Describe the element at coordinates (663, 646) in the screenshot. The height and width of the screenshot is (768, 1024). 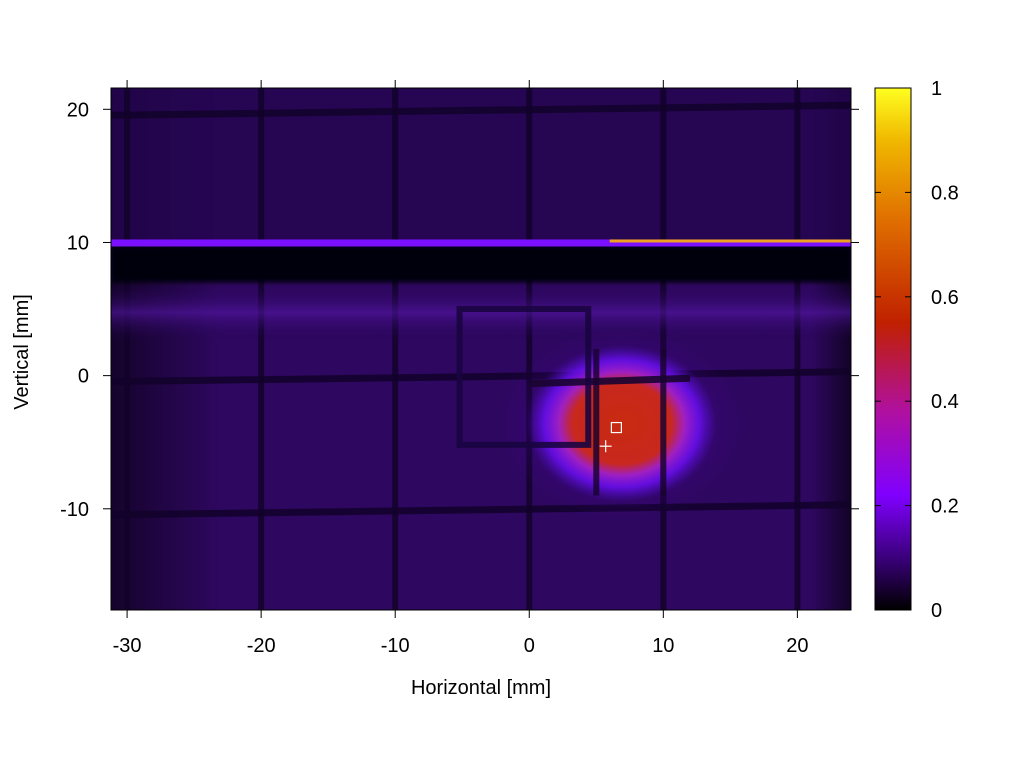
I see `x-tick-label: 10` at that location.